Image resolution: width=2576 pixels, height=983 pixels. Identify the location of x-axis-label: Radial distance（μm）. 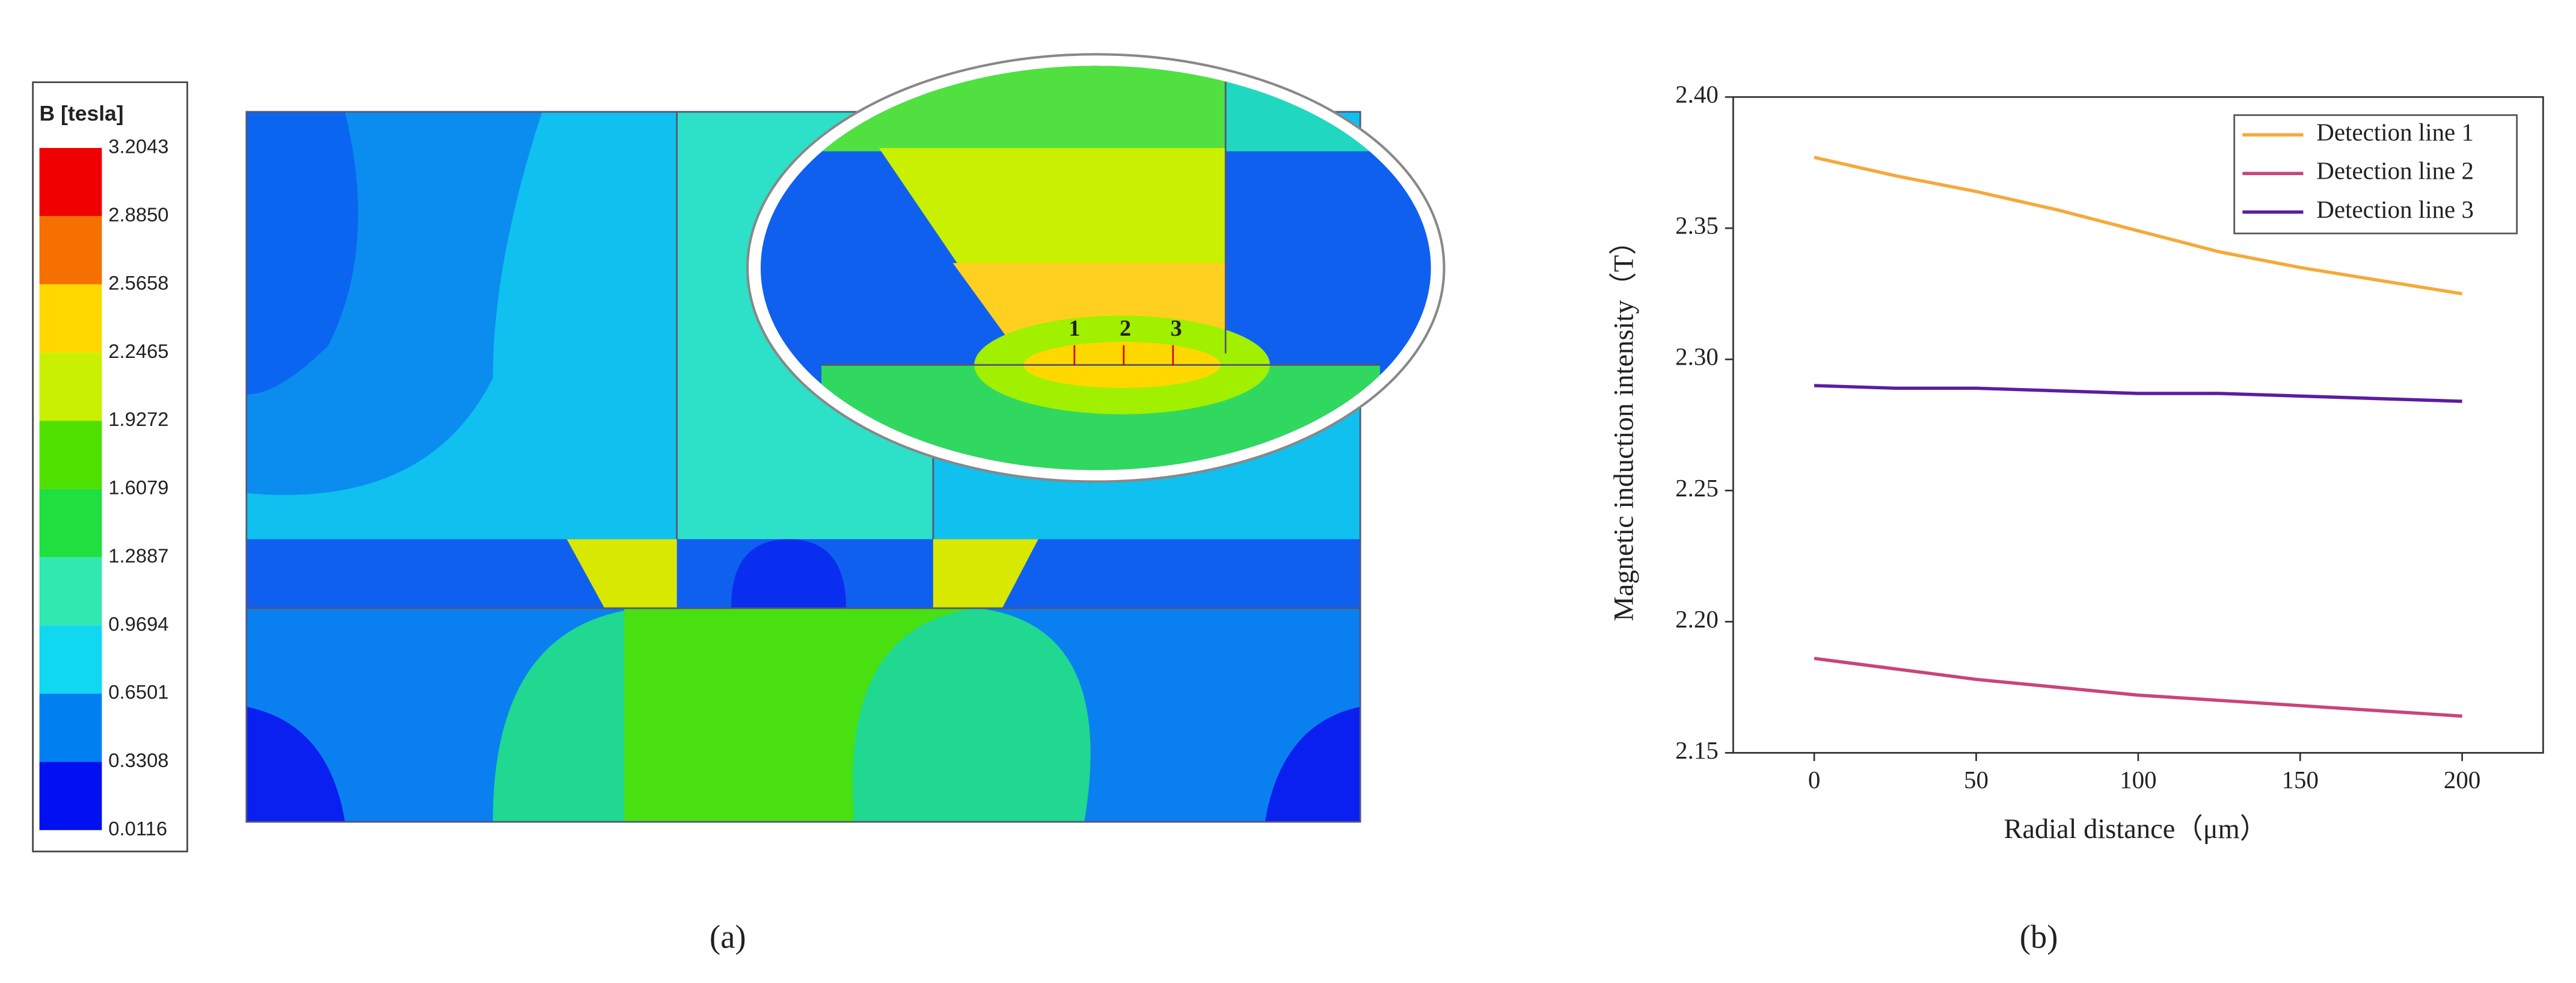
(2136, 829).